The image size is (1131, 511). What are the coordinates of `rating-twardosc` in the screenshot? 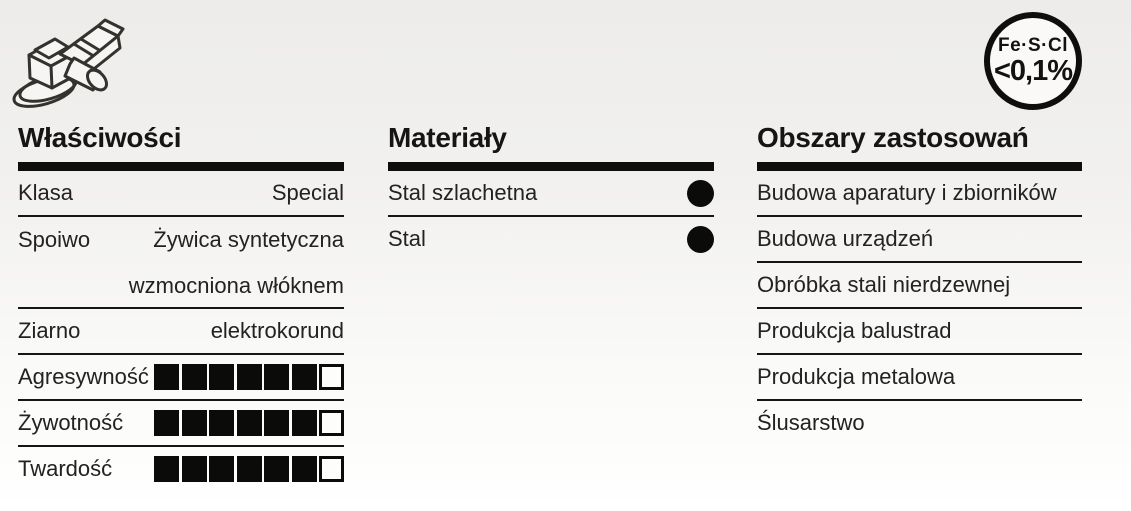 It's located at (249, 469).